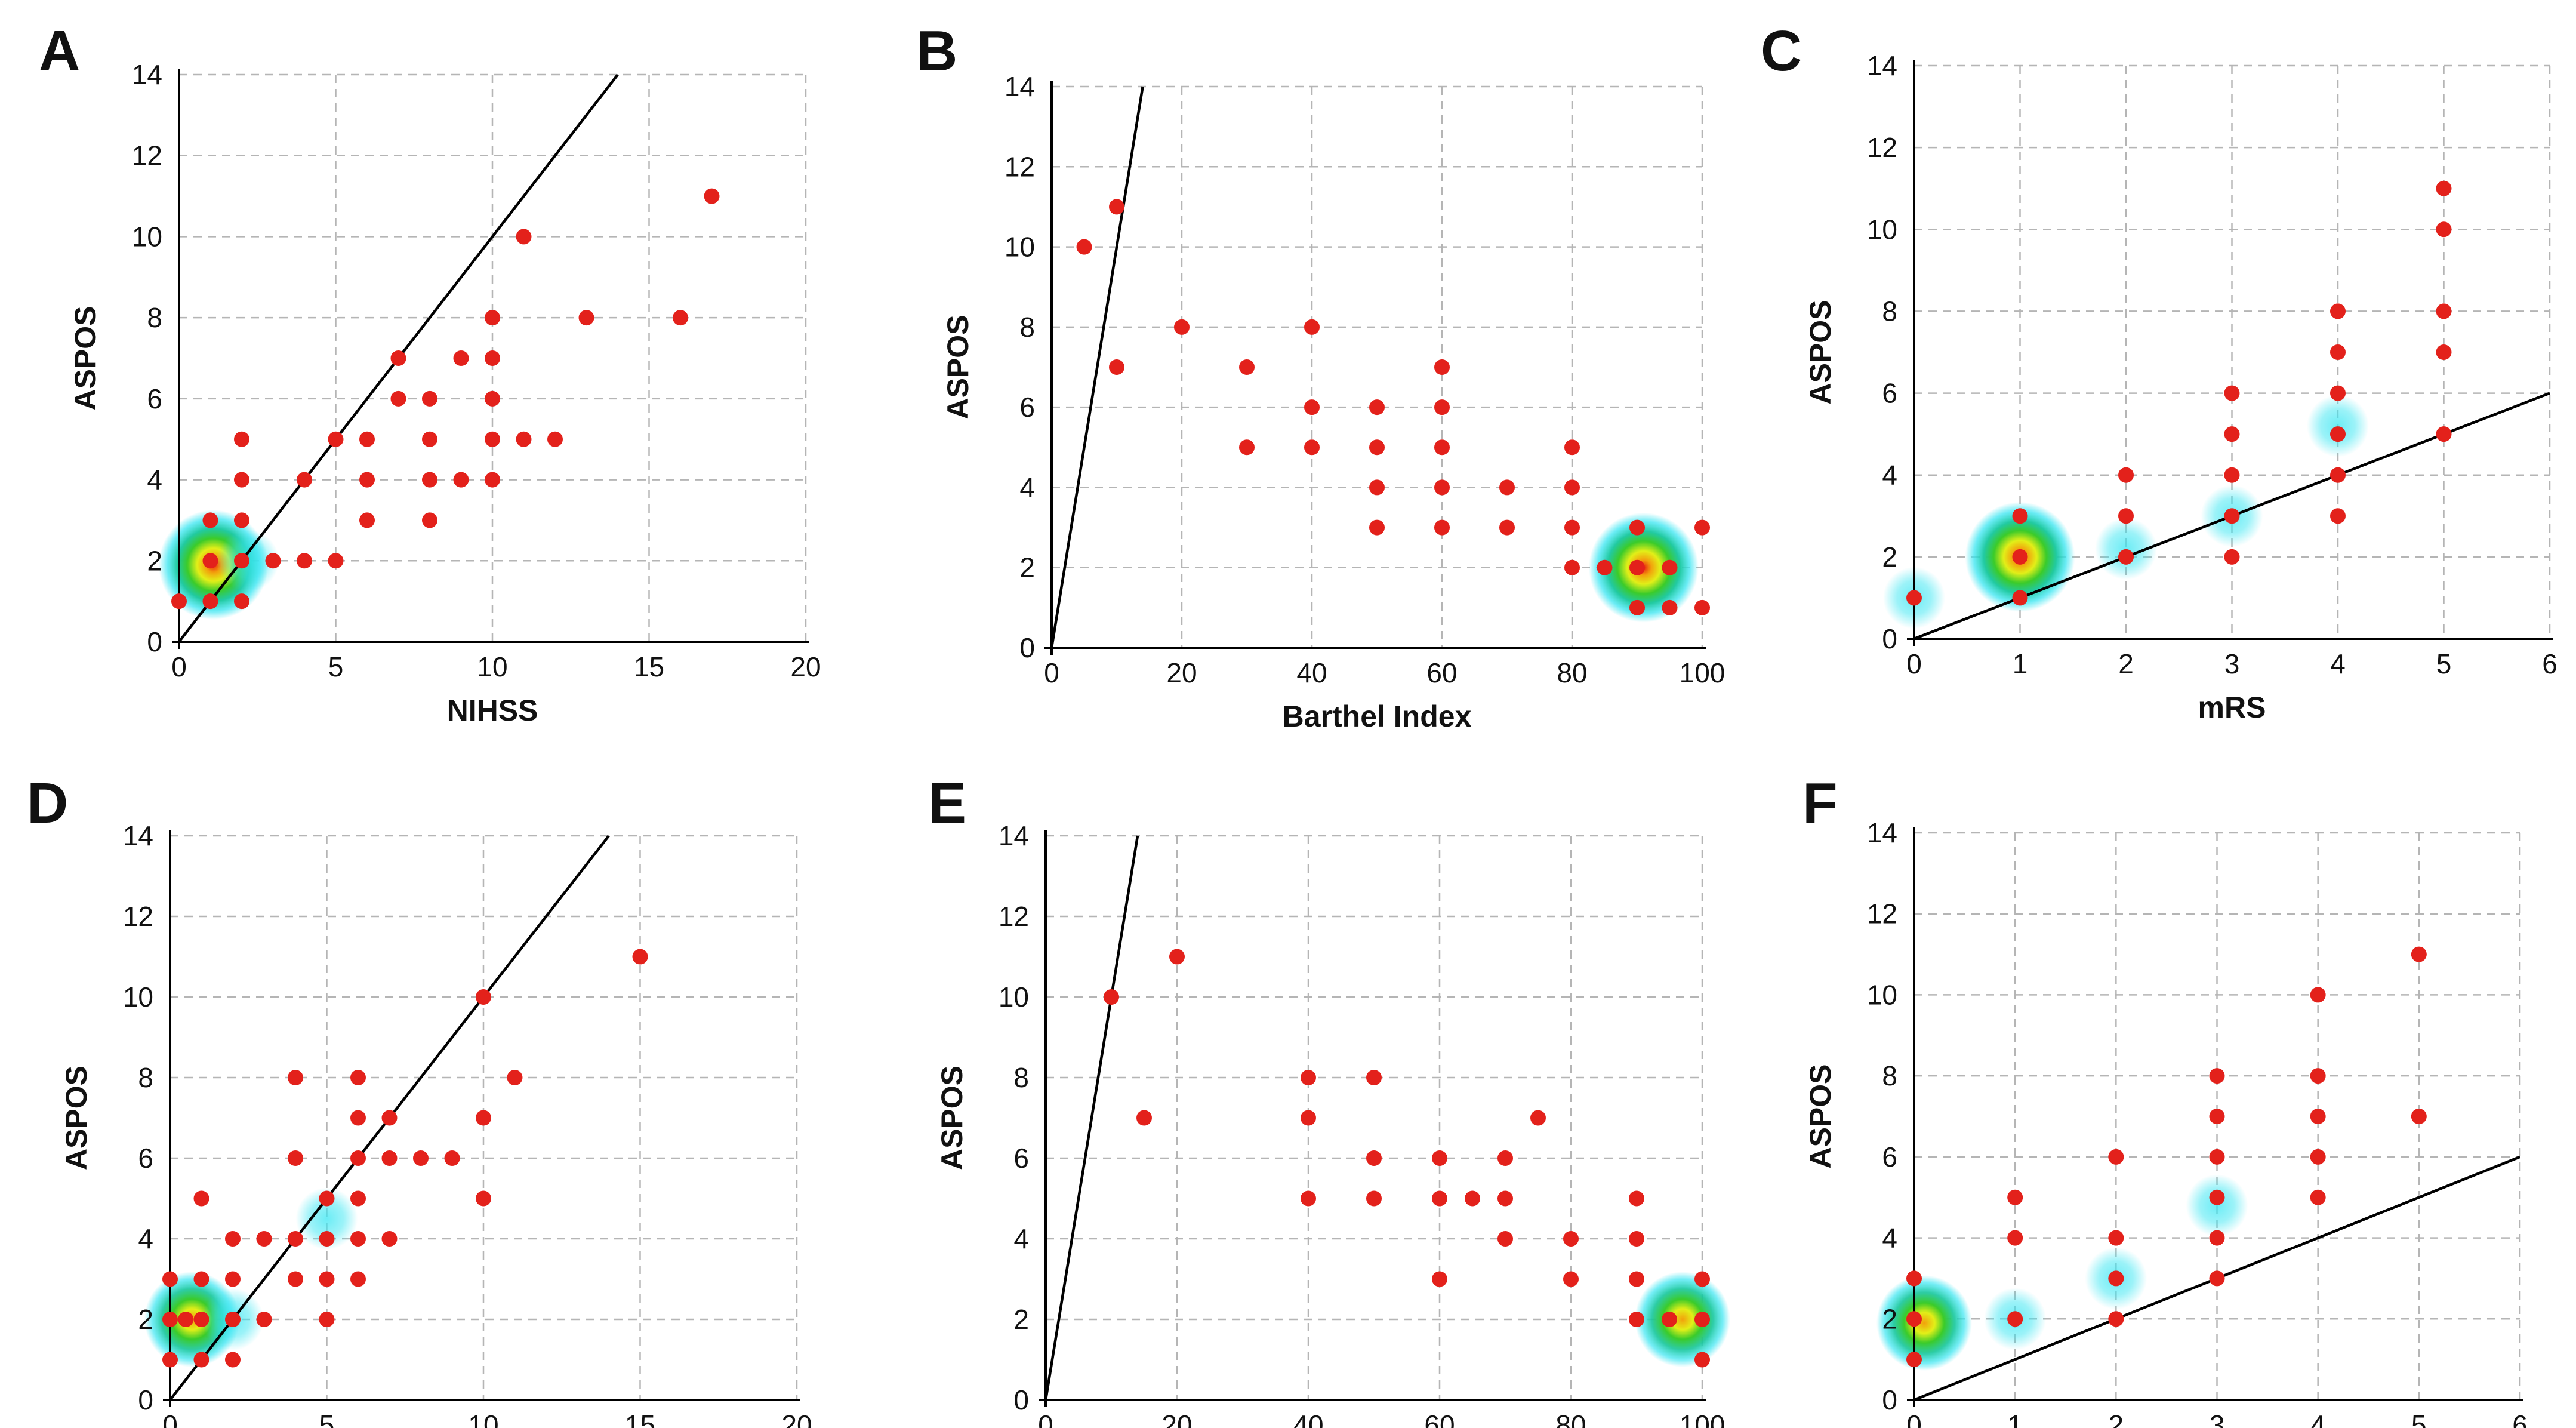 The height and width of the screenshot is (1428, 2576). What do you see at coordinates (1572, 672) in the screenshot?
I see `x-tick-label: 80` at bounding box center [1572, 672].